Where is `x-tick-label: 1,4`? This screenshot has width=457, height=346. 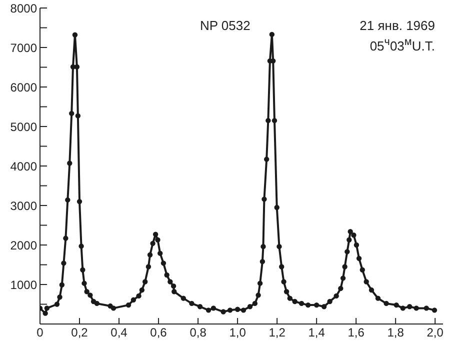
x-tick-label: 1,4 is located at coordinates (317, 333).